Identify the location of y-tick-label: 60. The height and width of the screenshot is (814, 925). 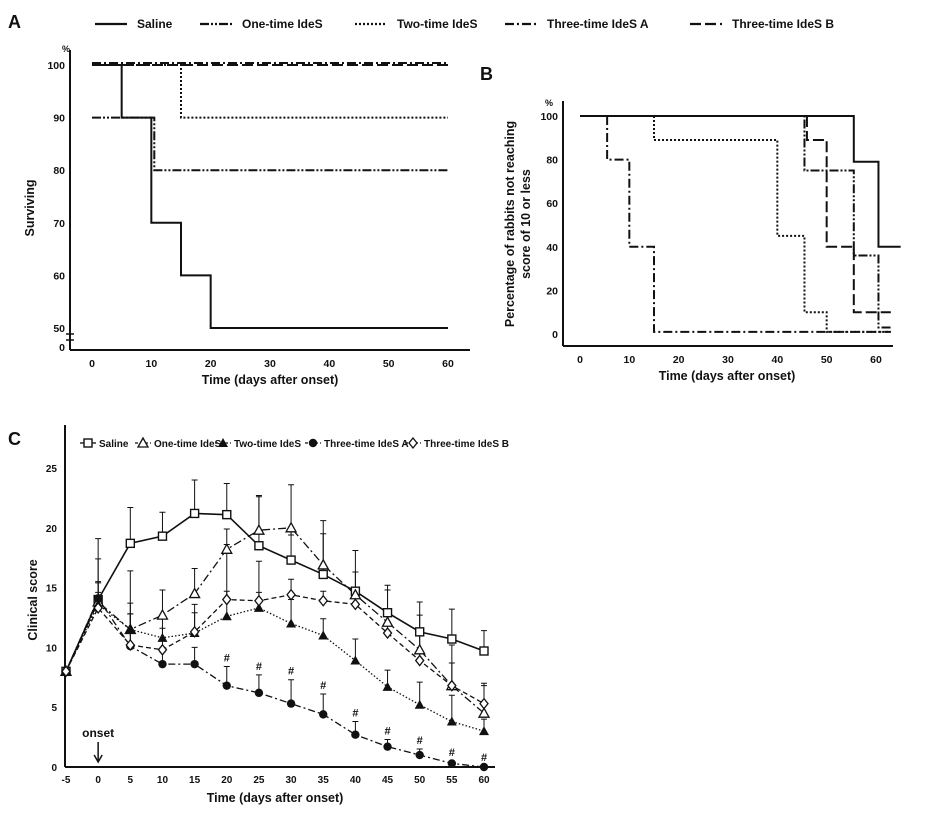
(552, 204).